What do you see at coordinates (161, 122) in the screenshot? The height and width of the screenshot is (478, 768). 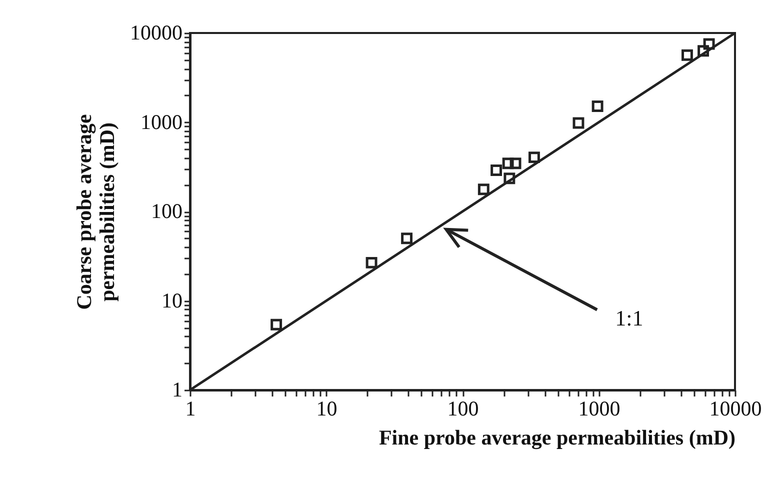 I see `y-tick-label: 1000` at bounding box center [161, 122].